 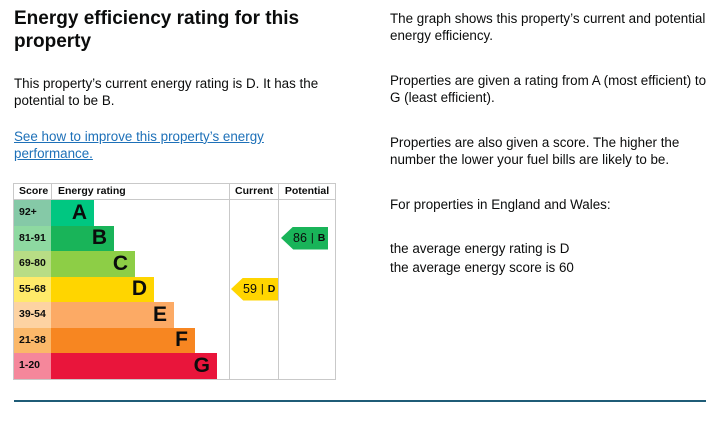 I want to click on current-cell-b, so click(x=253, y=238).